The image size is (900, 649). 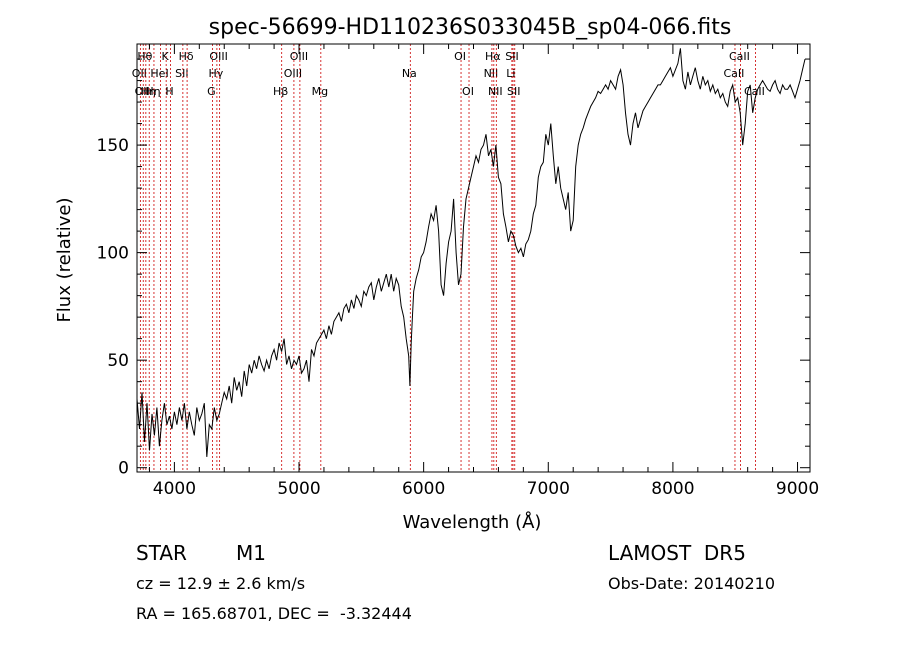 I want to click on x-tick-label-0: 4000, so click(x=174, y=489).